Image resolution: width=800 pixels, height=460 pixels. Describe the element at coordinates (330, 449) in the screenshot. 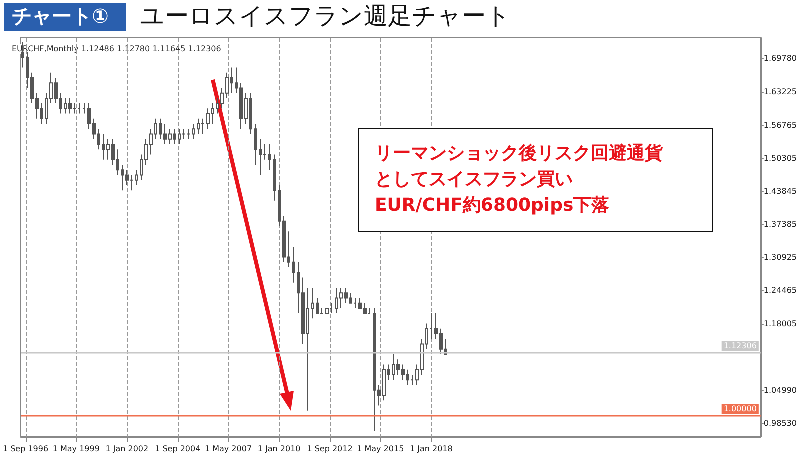

I see `x-tick-label: 1 Sep 2012` at that location.